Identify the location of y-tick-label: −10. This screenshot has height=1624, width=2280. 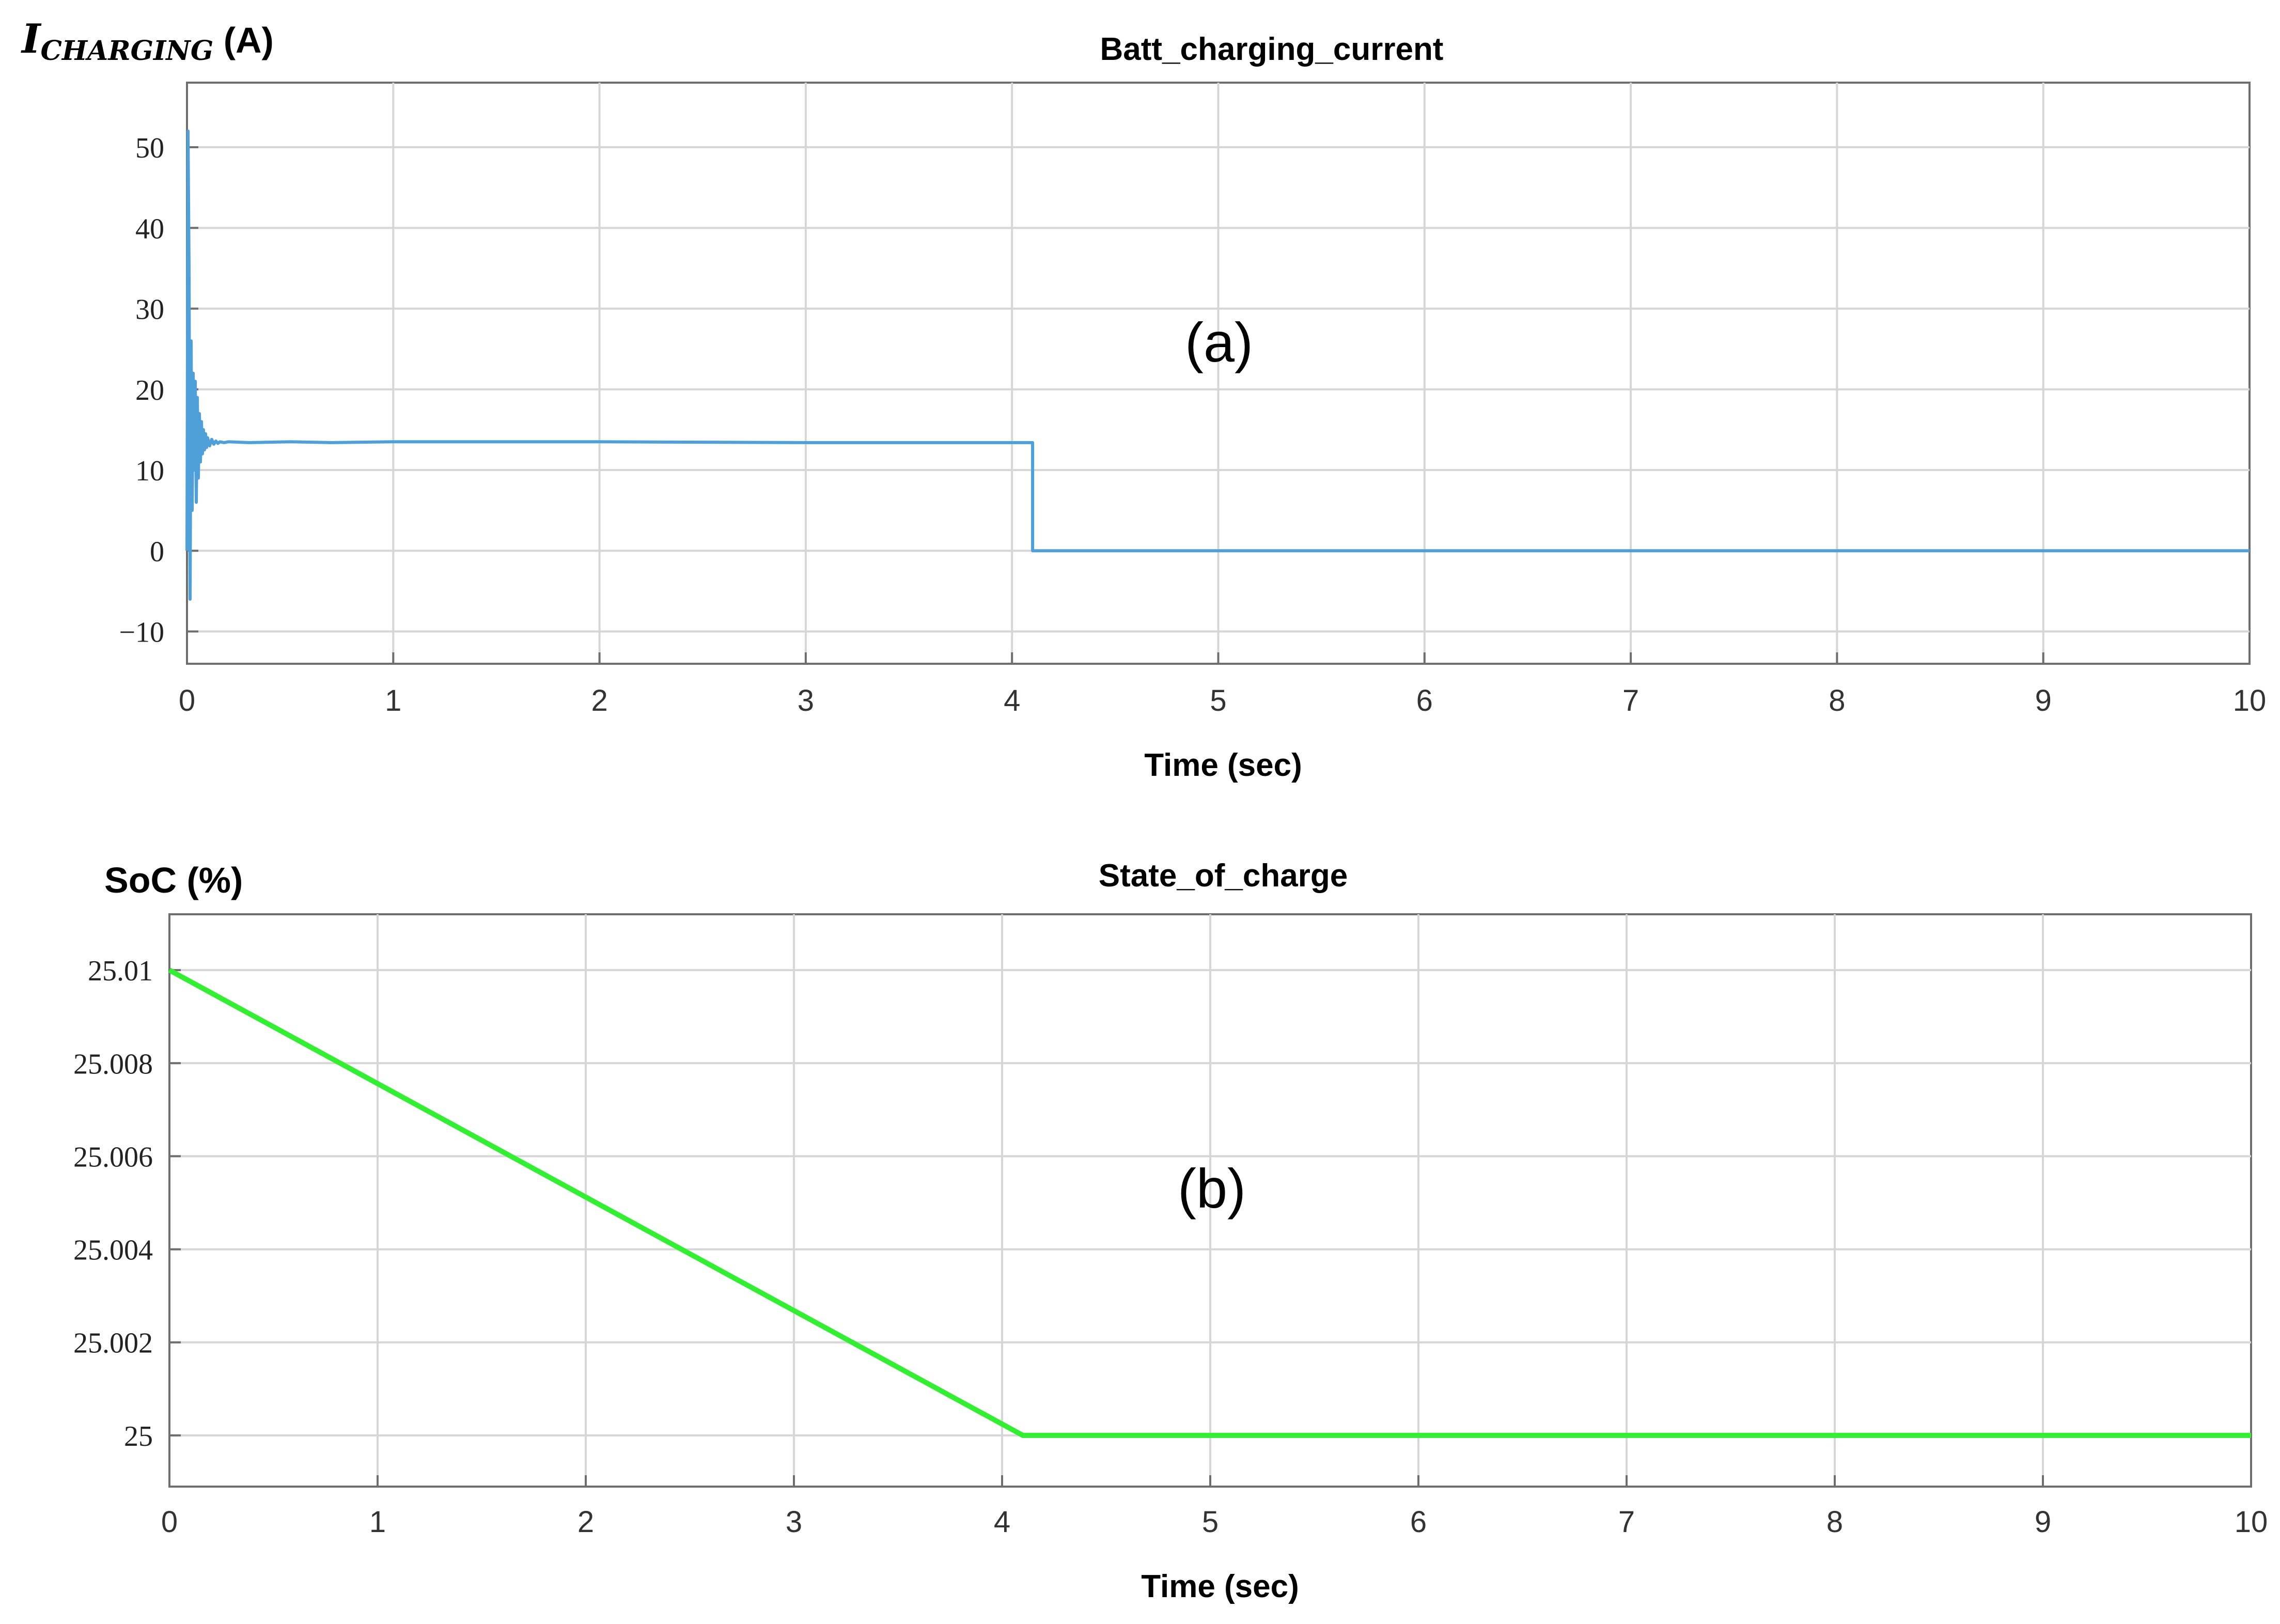
(141, 633).